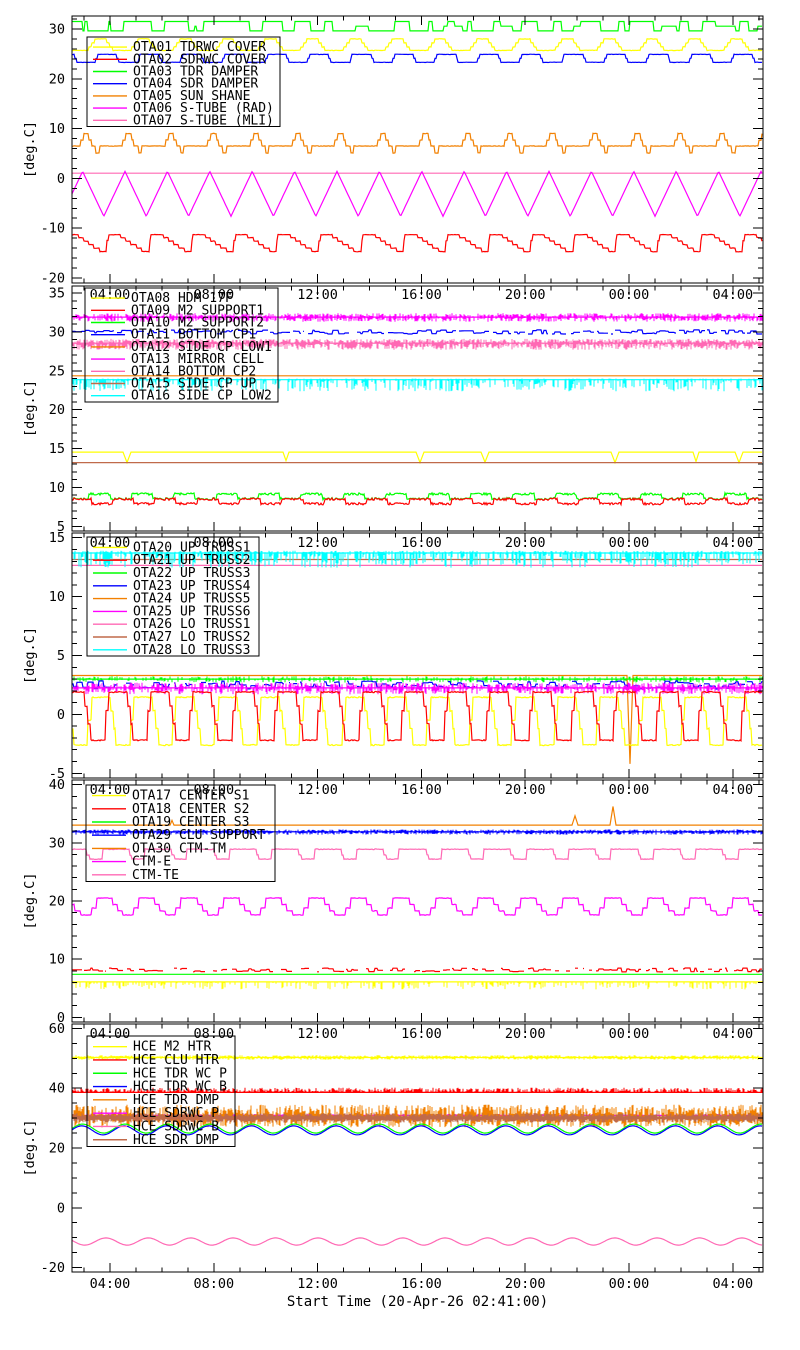  I want to click on series-ota30-ctm-tm, so click(417, 816).